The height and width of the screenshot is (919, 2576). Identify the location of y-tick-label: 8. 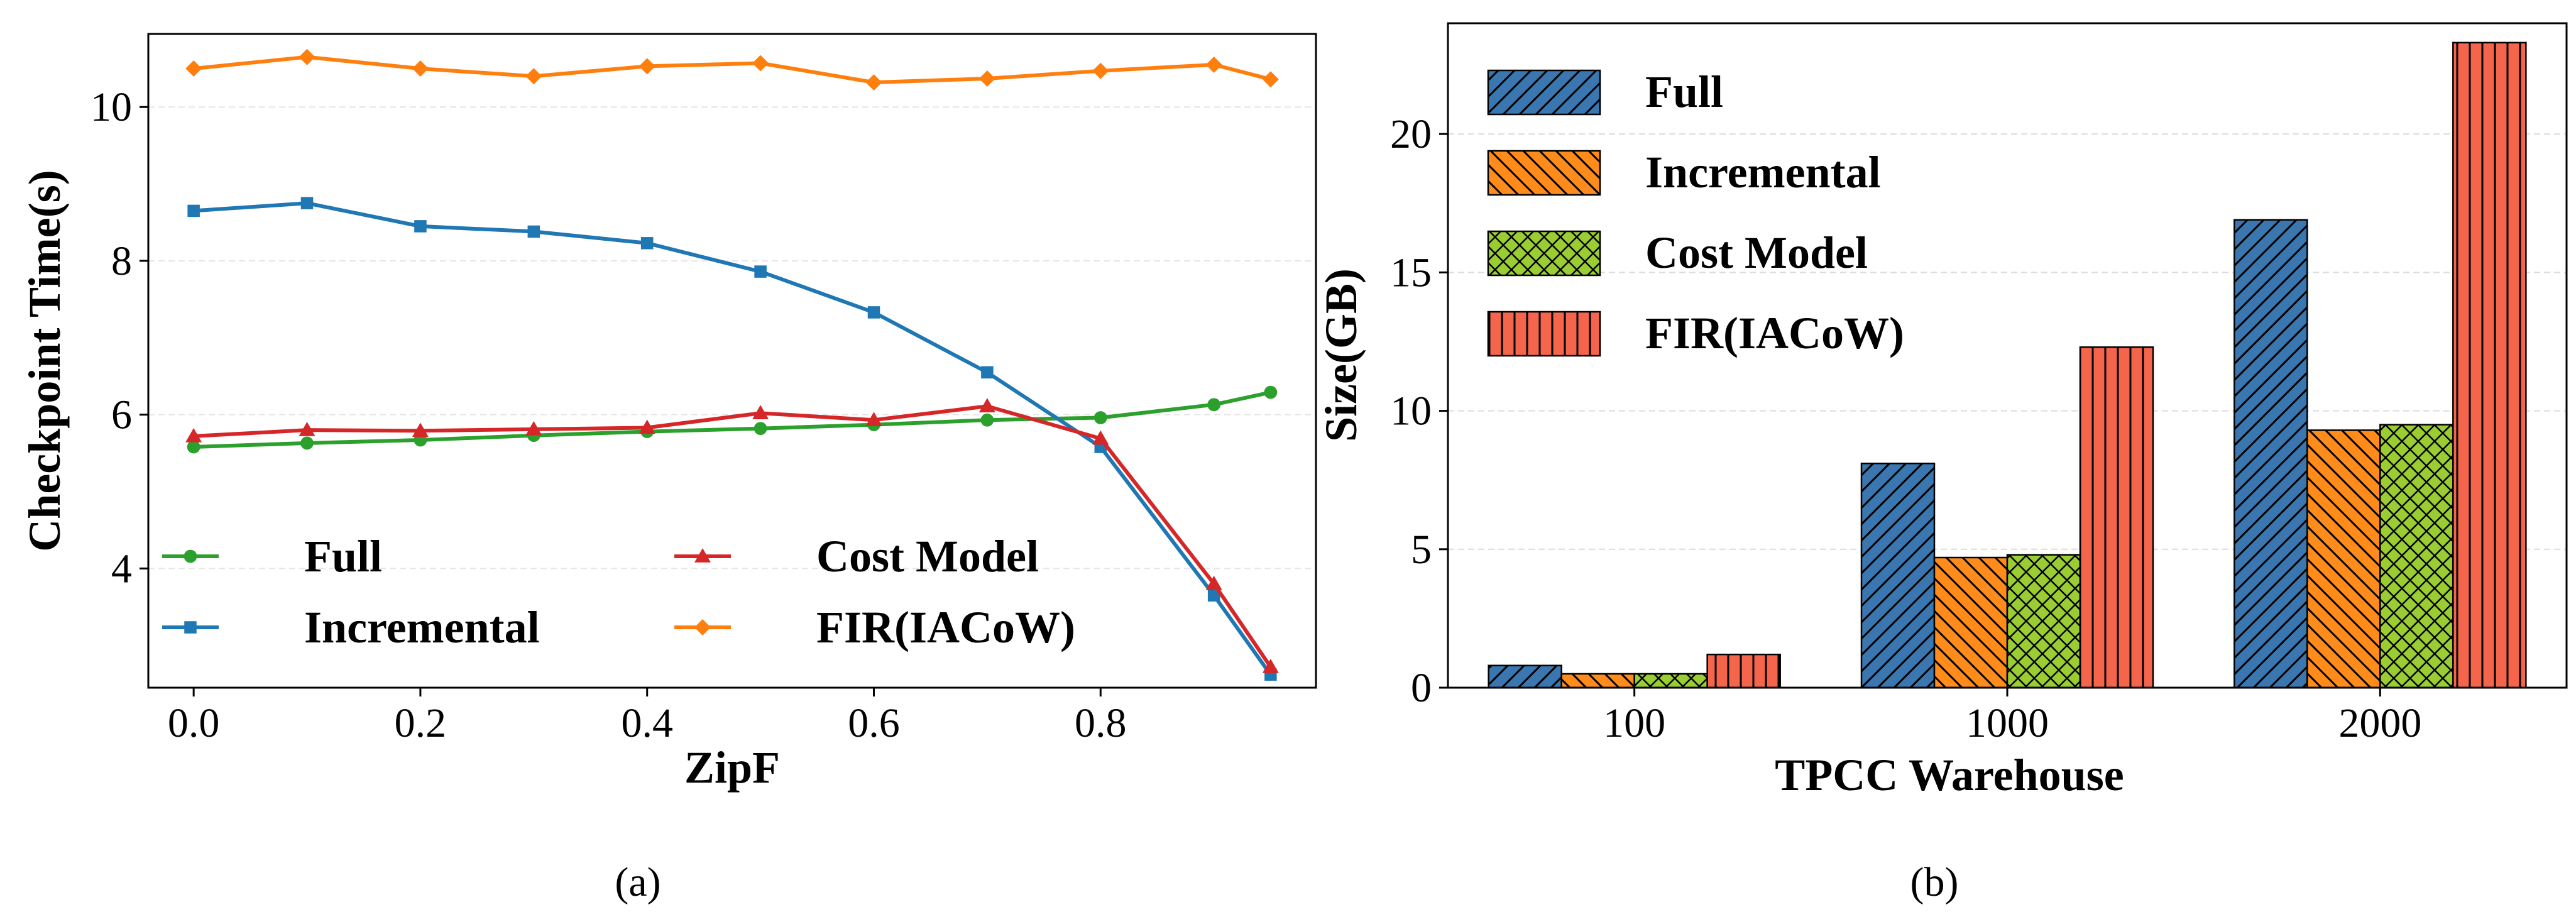
(121, 261).